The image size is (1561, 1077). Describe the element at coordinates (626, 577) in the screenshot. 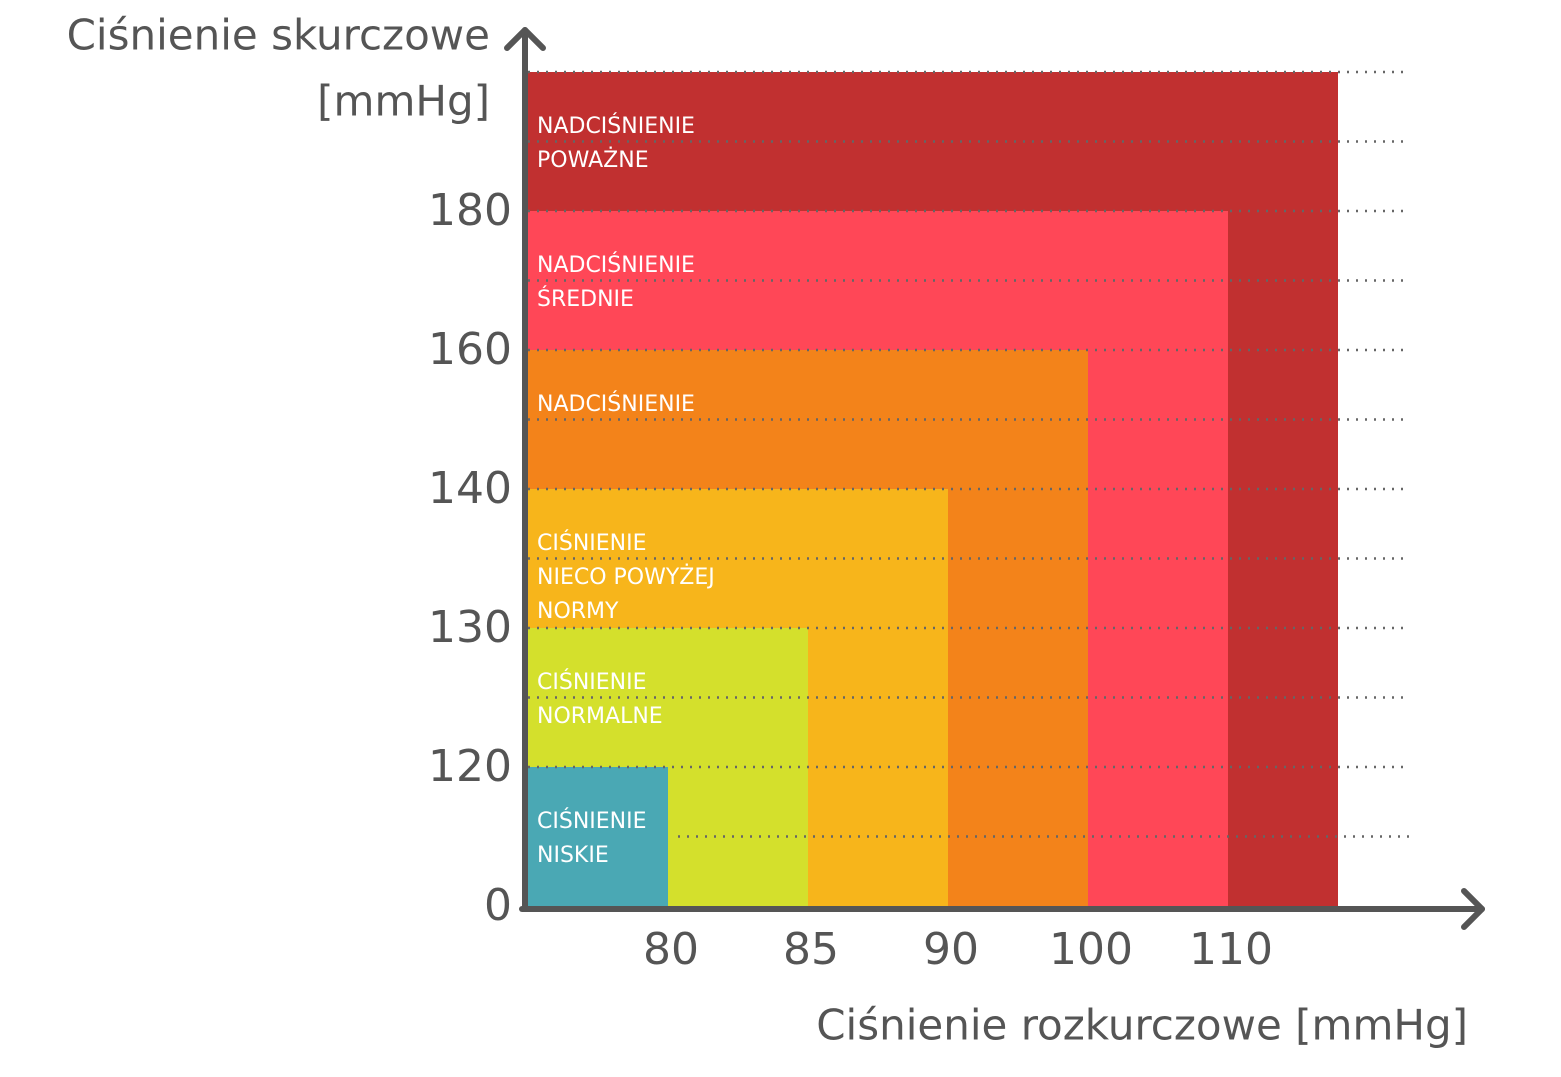

I see `zone-label: NIECO POWYŻEJ` at that location.